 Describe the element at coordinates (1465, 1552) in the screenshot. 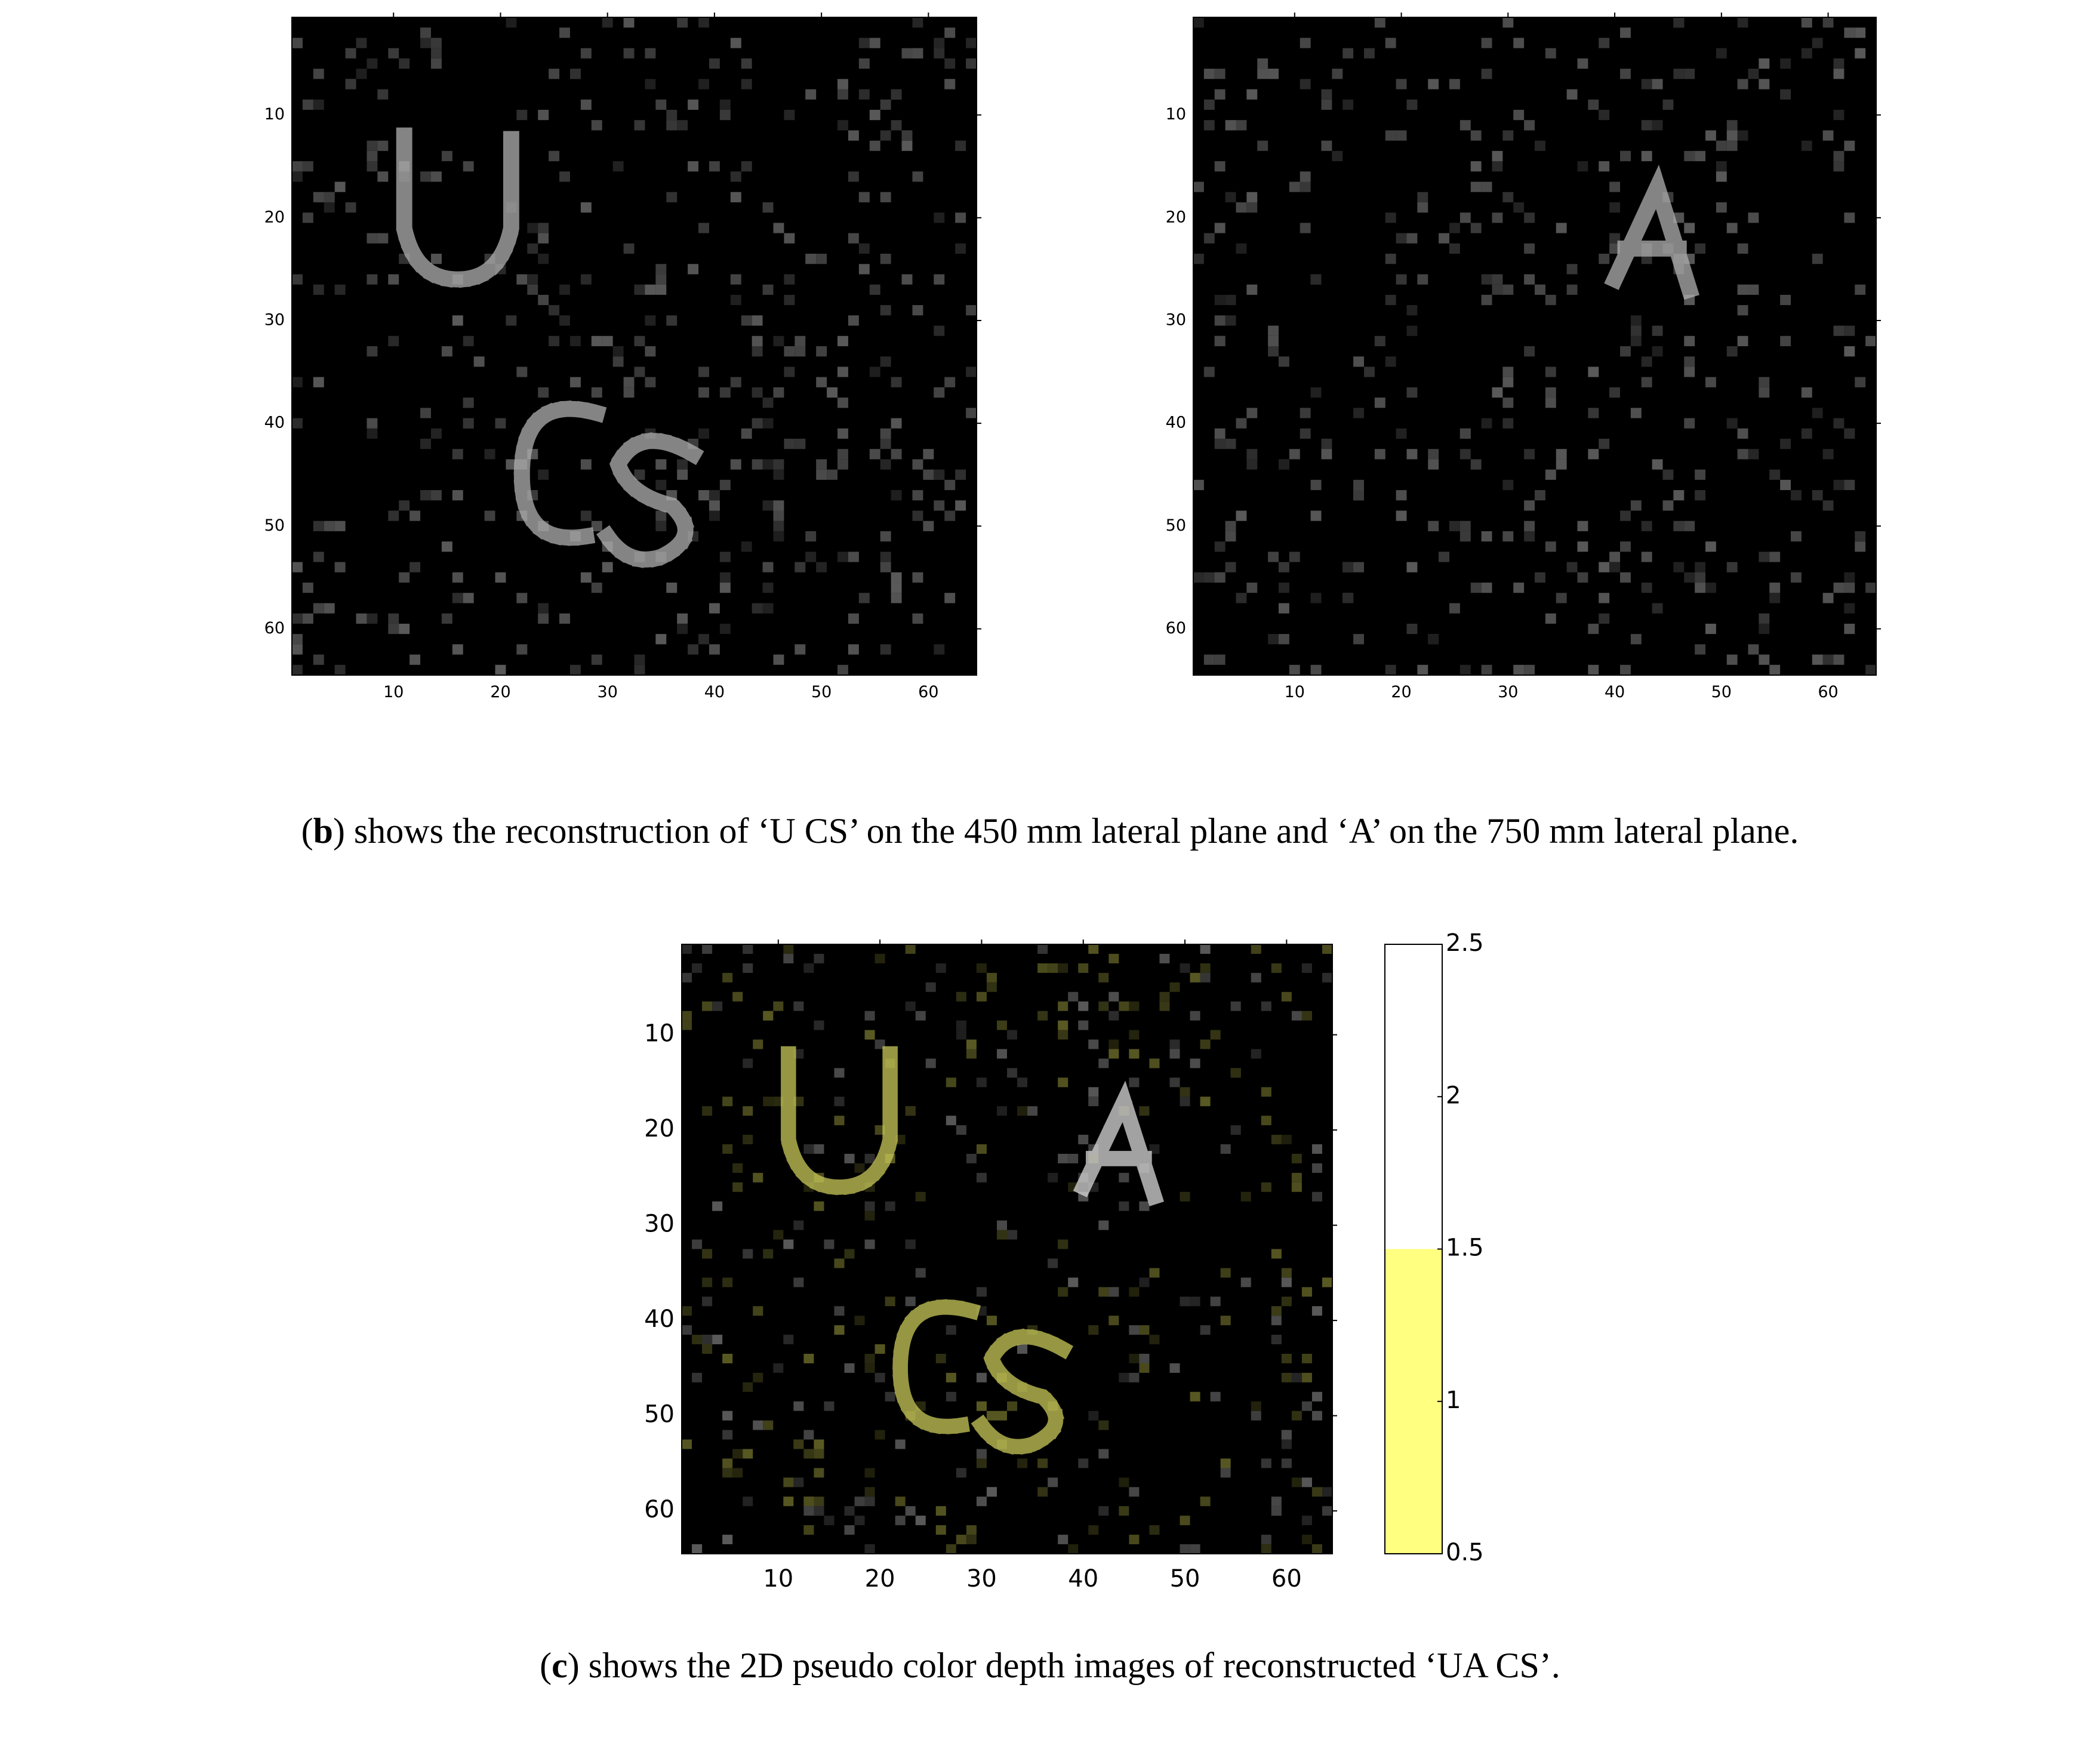

I see `y-tick-label: 0.5` at that location.